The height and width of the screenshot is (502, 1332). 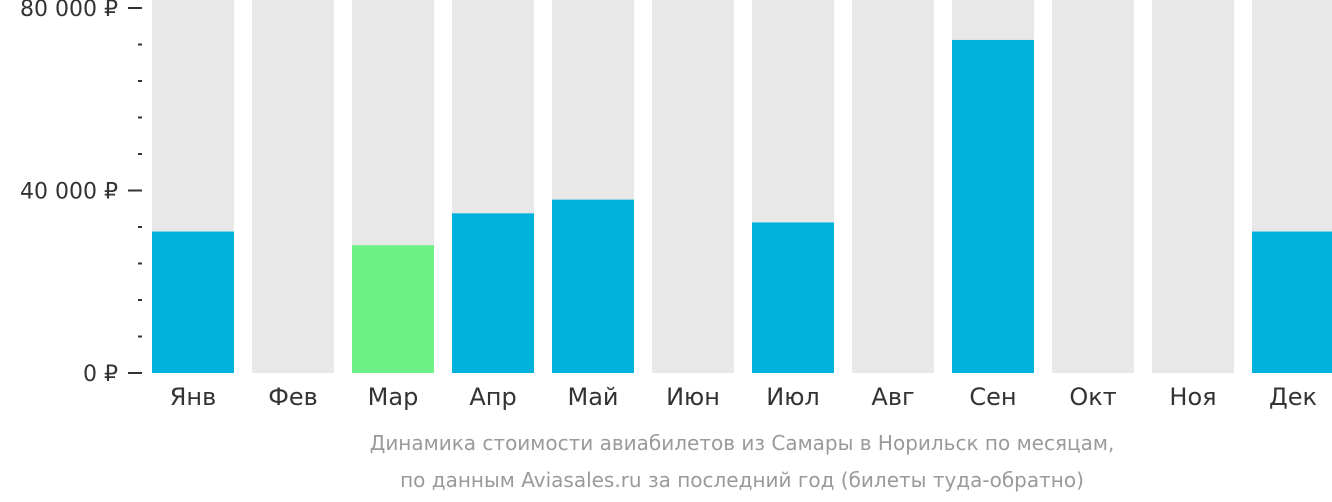 I want to click on x-tick-label: Дек, so click(x=1293, y=397).